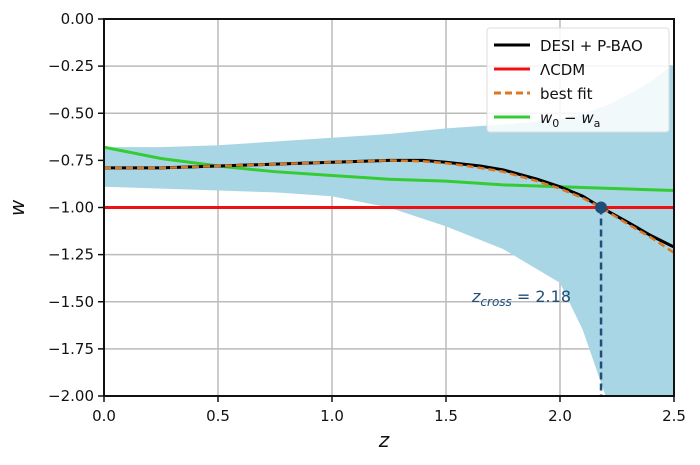  Describe the element at coordinates (332, 416) in the screenshot. I see `x-tick-label: 1.0` at that location.